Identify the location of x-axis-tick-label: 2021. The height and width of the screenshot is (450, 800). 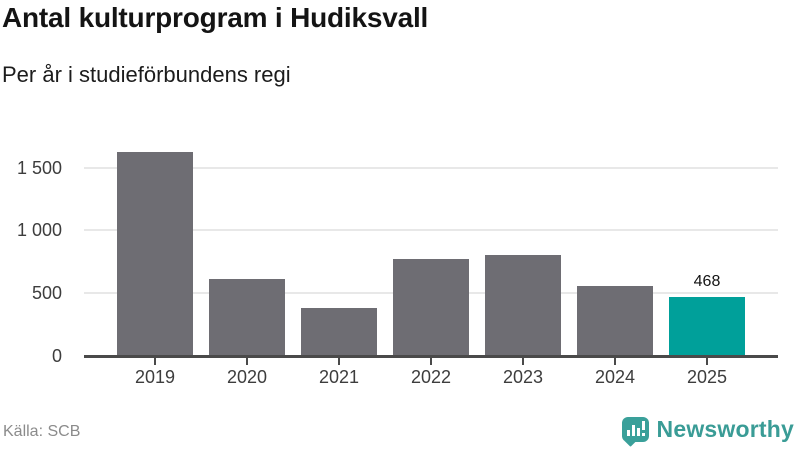
(339, 377).